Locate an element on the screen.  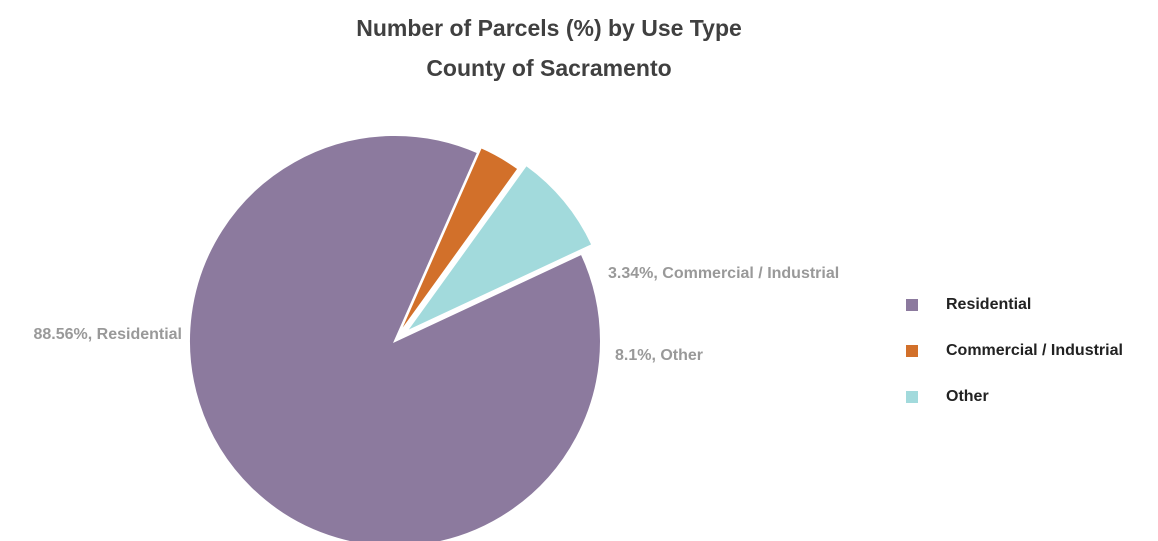
pie-slice-other is located at coordinates (498, 249).